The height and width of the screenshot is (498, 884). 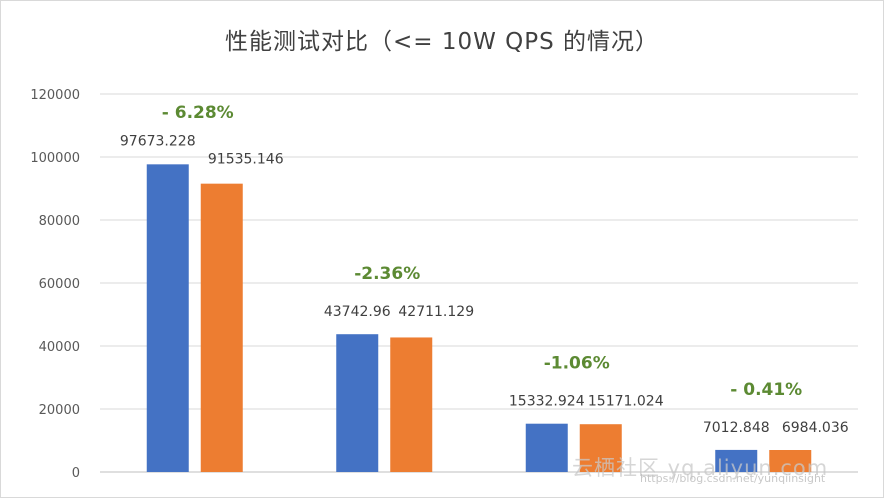 What do you see at coordinates (246, 160) in the screenshot?
I see `data-label-series-2: 91535.146` at bounding box center [246, 160].